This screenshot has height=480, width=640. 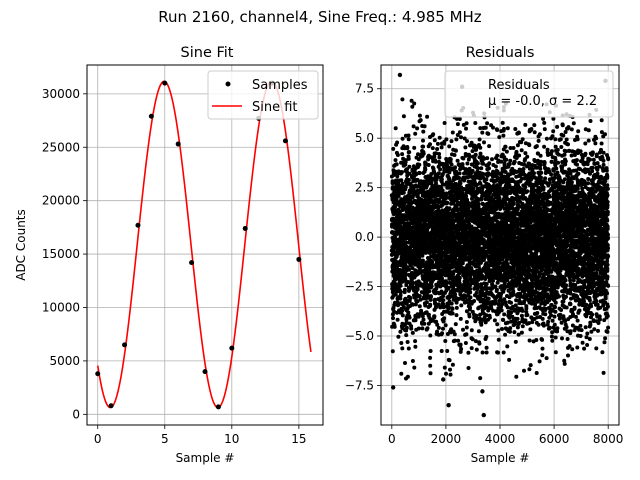 I want to click on y-tick-label: 25000, so click(x=61, y=147).